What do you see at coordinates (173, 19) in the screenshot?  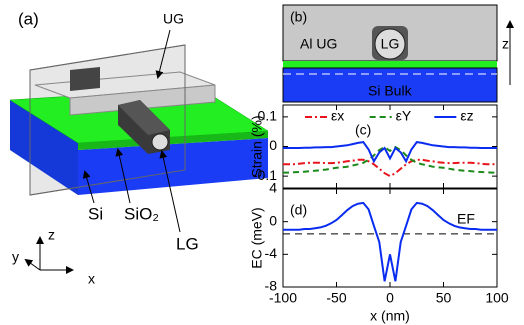 I see `gate-label: UG` at bounding box center [173, 19].